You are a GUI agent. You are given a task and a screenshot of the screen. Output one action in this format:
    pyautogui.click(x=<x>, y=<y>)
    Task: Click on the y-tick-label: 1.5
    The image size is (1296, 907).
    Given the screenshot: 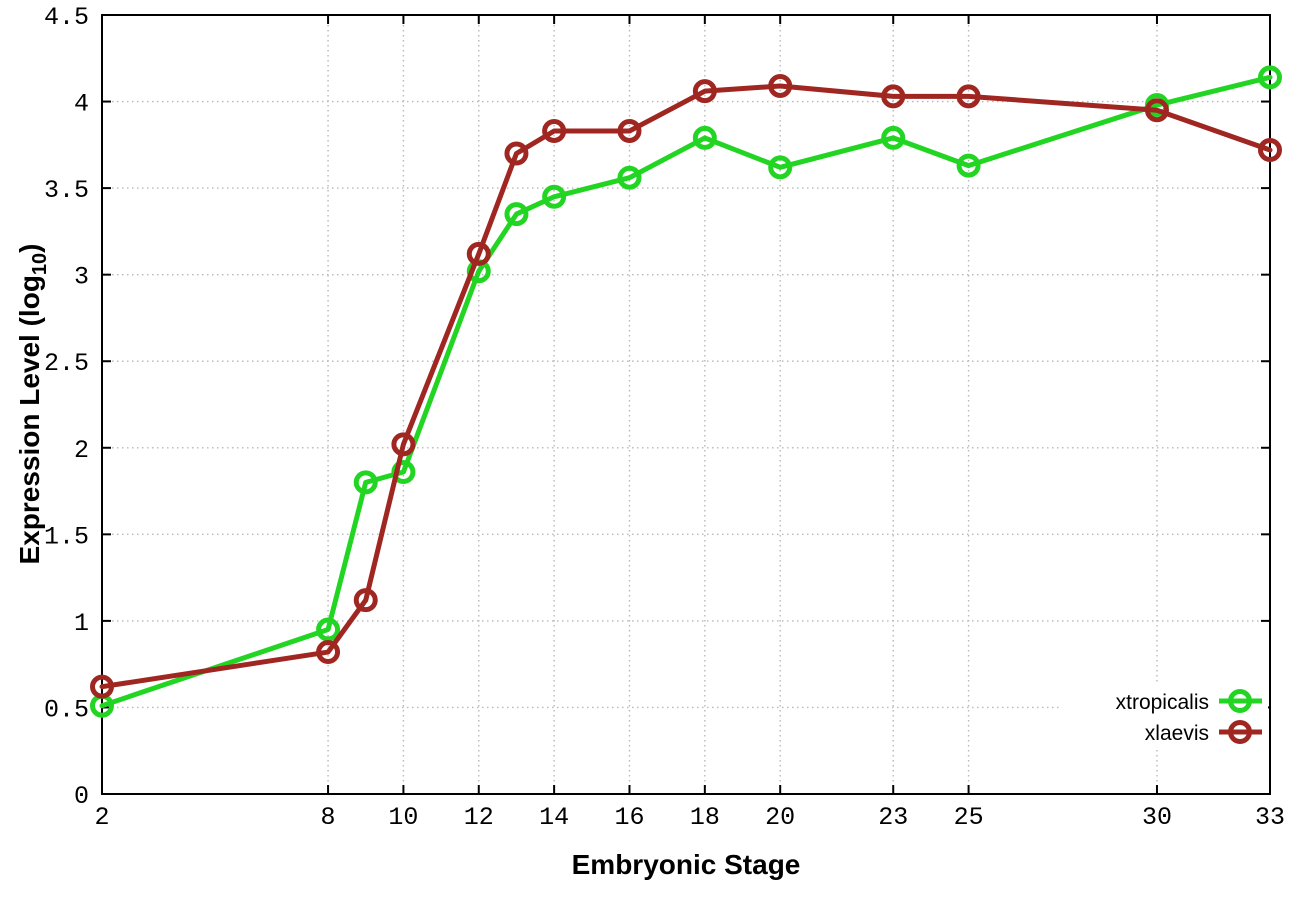 What is the action you would take?
    pyautogui.click(x=66, y=536)
    